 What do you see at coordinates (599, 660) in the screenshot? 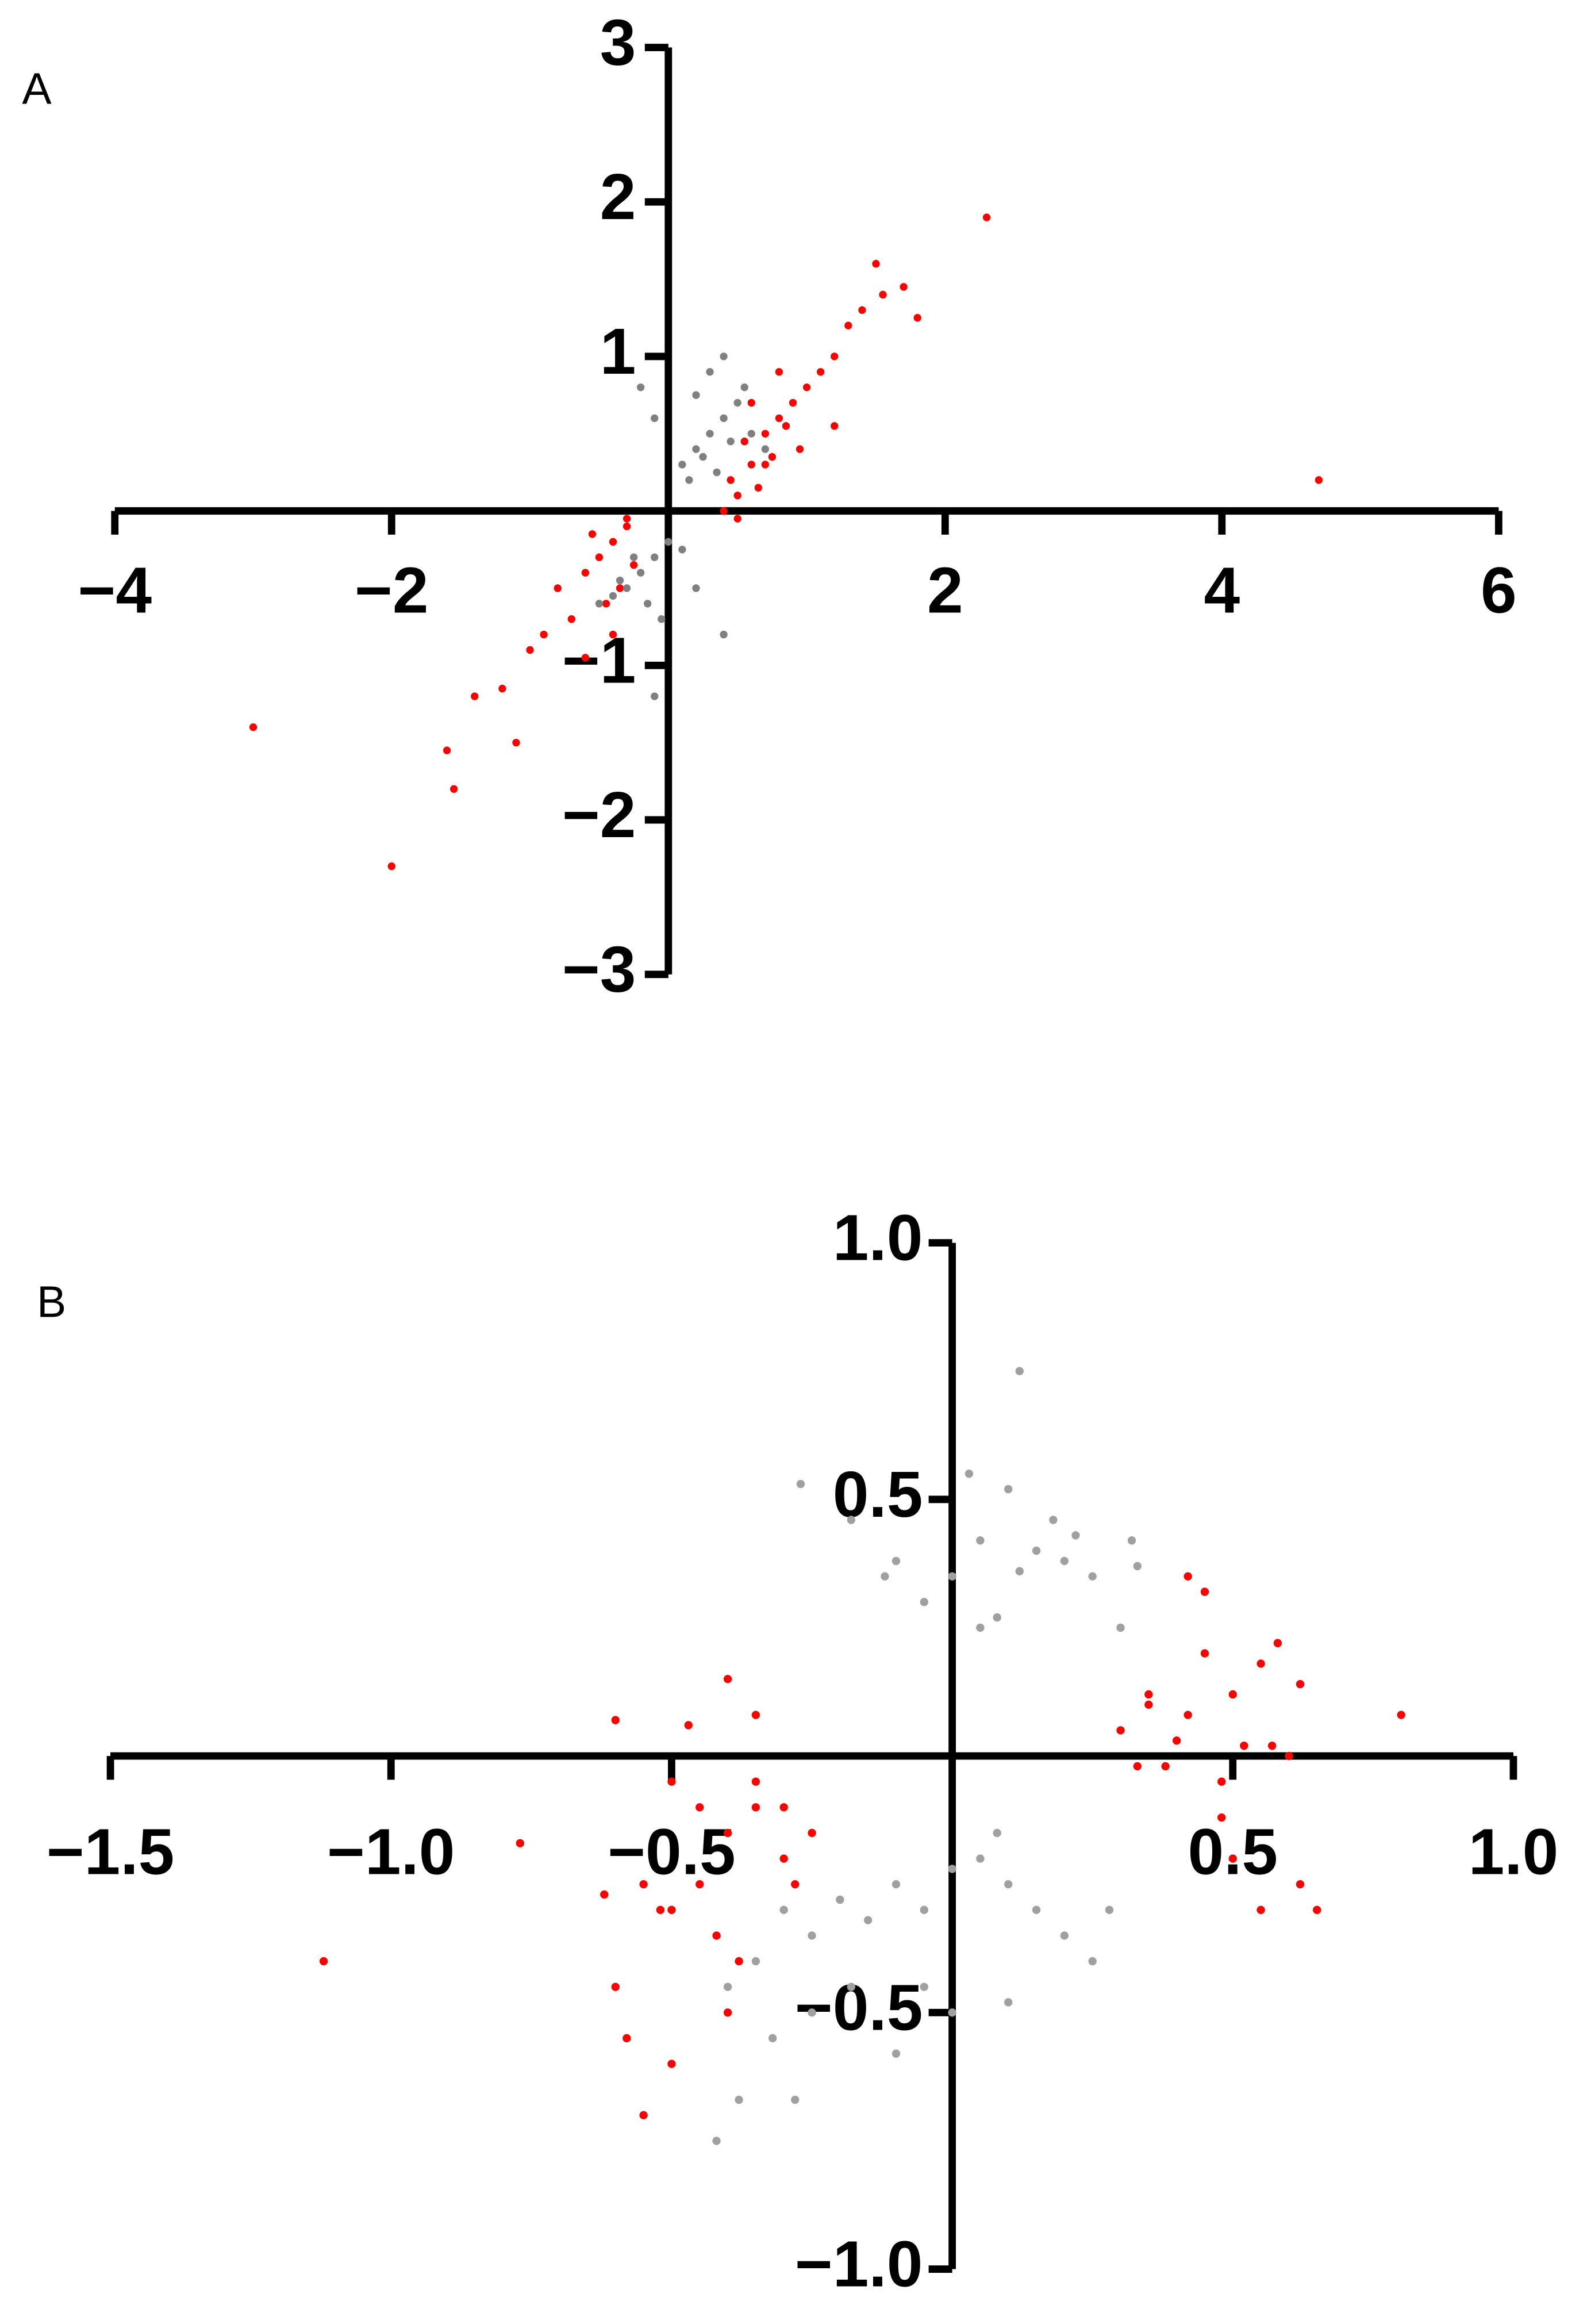
I see `y-tick-label: −1` at bounding box center [599, 660].